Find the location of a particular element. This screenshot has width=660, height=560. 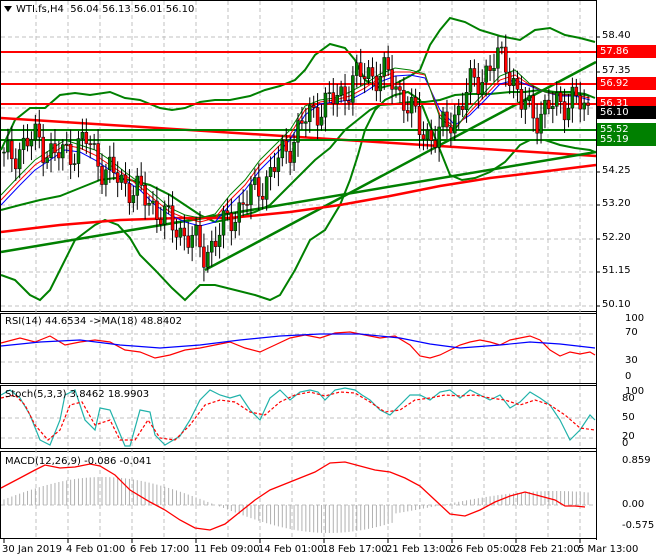

time-label: 11 Feb 09:00 is located at coordinates (227, 549).